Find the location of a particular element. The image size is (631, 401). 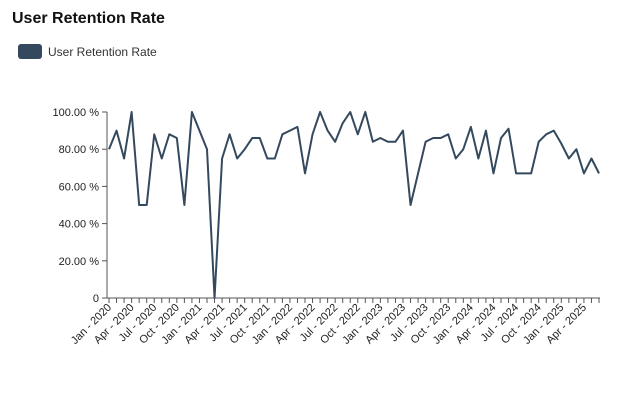

chart-title: User Retention Rate is located at coordinates (88, 18).